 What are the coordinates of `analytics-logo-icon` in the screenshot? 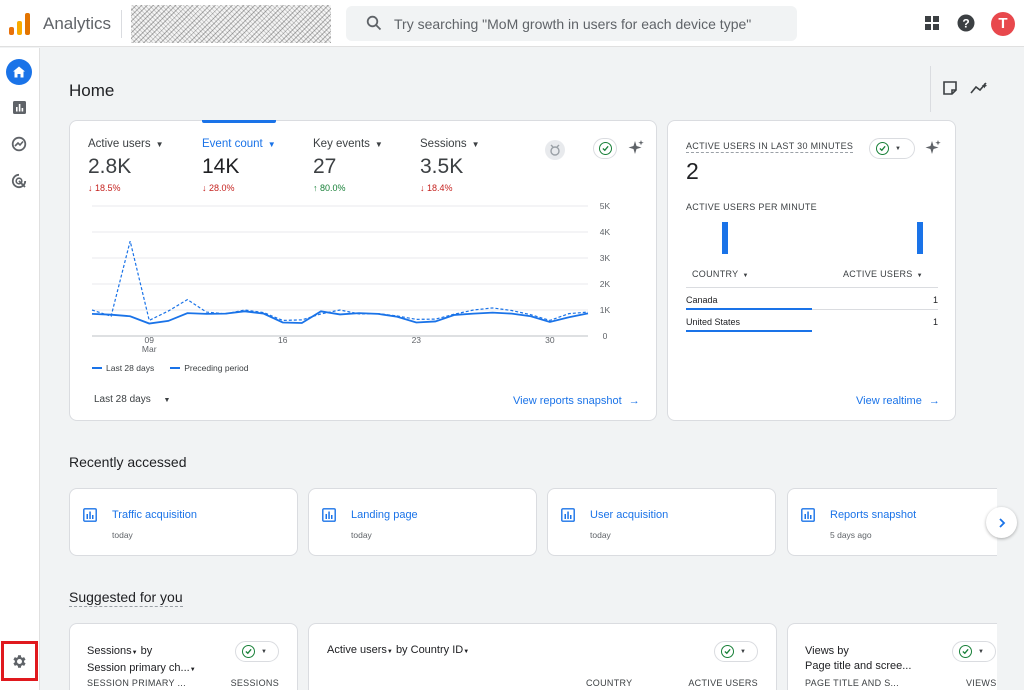 It's located at (20, 24).